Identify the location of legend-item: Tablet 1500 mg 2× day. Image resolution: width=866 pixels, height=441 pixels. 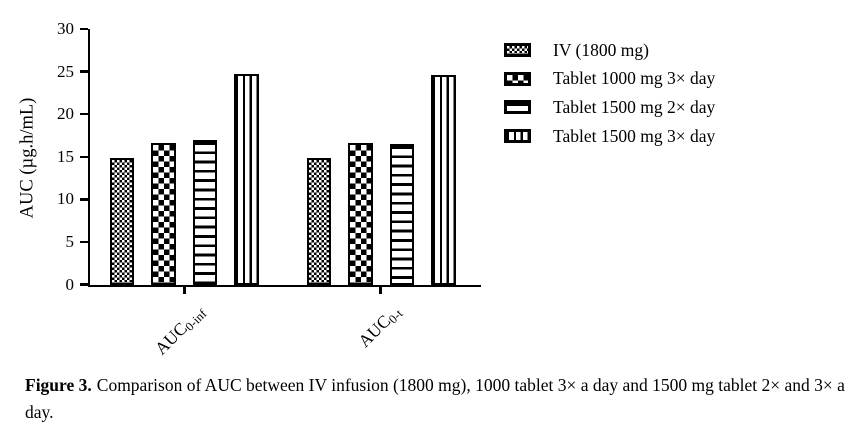
(609, 107).